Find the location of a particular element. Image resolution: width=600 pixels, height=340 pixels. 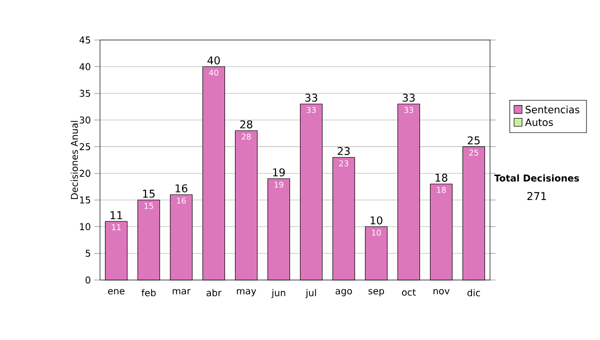

y-tick-label: 25 is located at coordinates (85, 146).